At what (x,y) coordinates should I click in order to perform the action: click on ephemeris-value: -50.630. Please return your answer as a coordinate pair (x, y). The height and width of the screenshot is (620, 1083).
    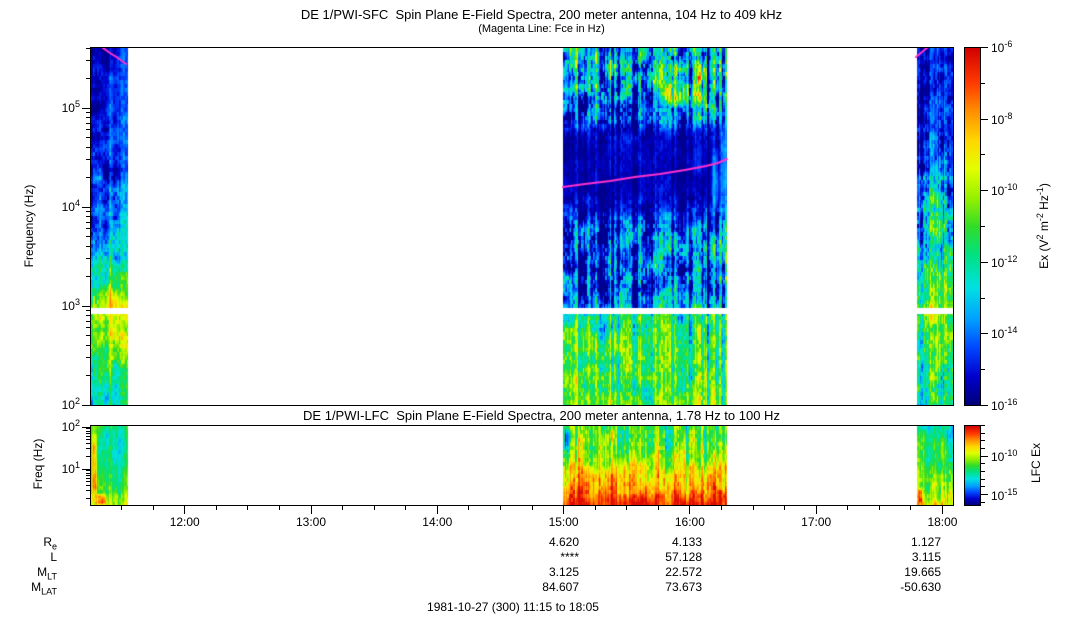
    Looking at the image, I should click on (920, 587).